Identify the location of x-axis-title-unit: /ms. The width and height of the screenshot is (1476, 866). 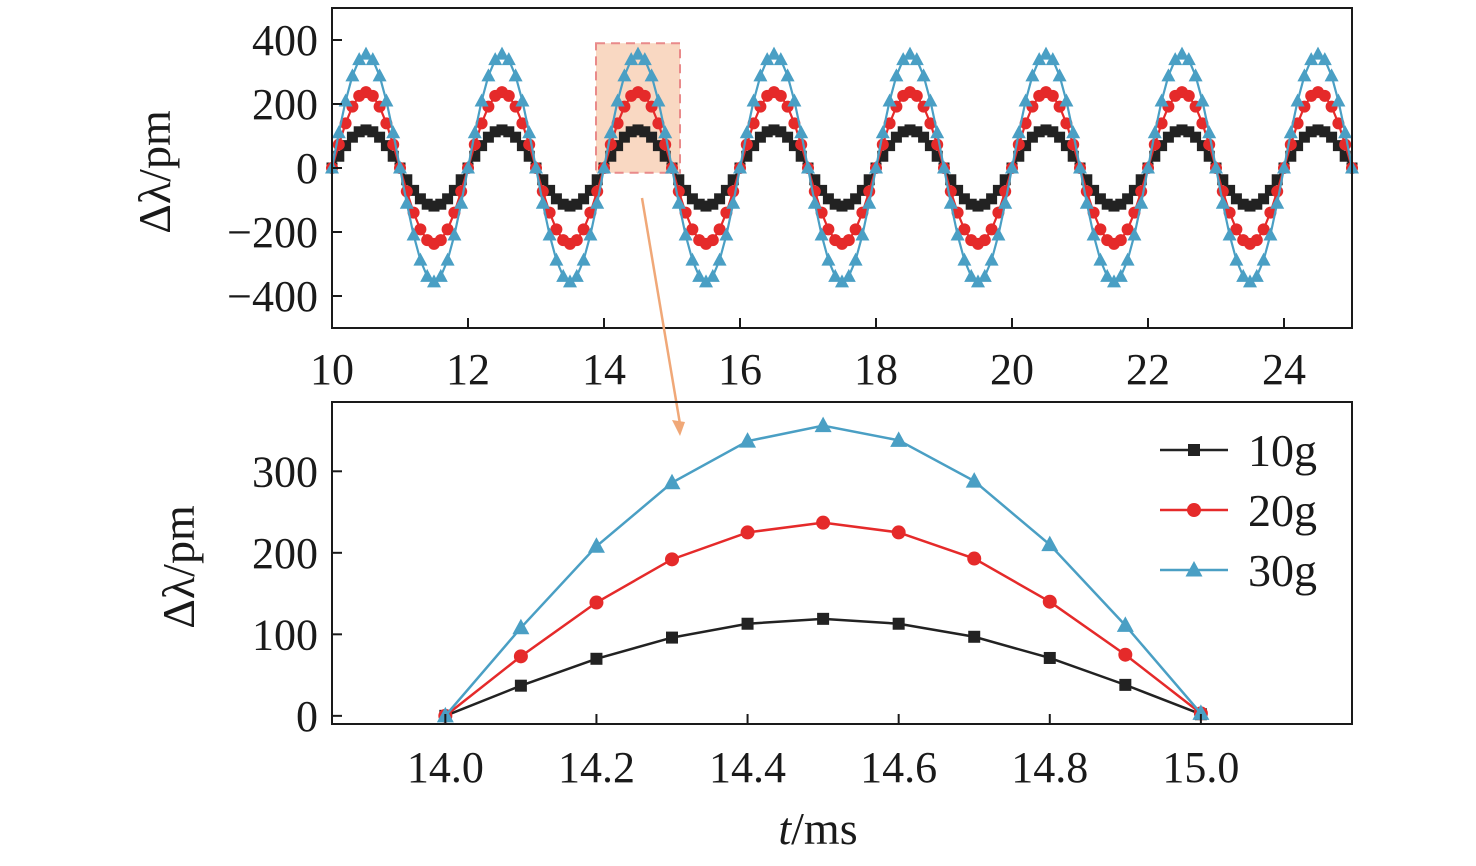
(824, 828).